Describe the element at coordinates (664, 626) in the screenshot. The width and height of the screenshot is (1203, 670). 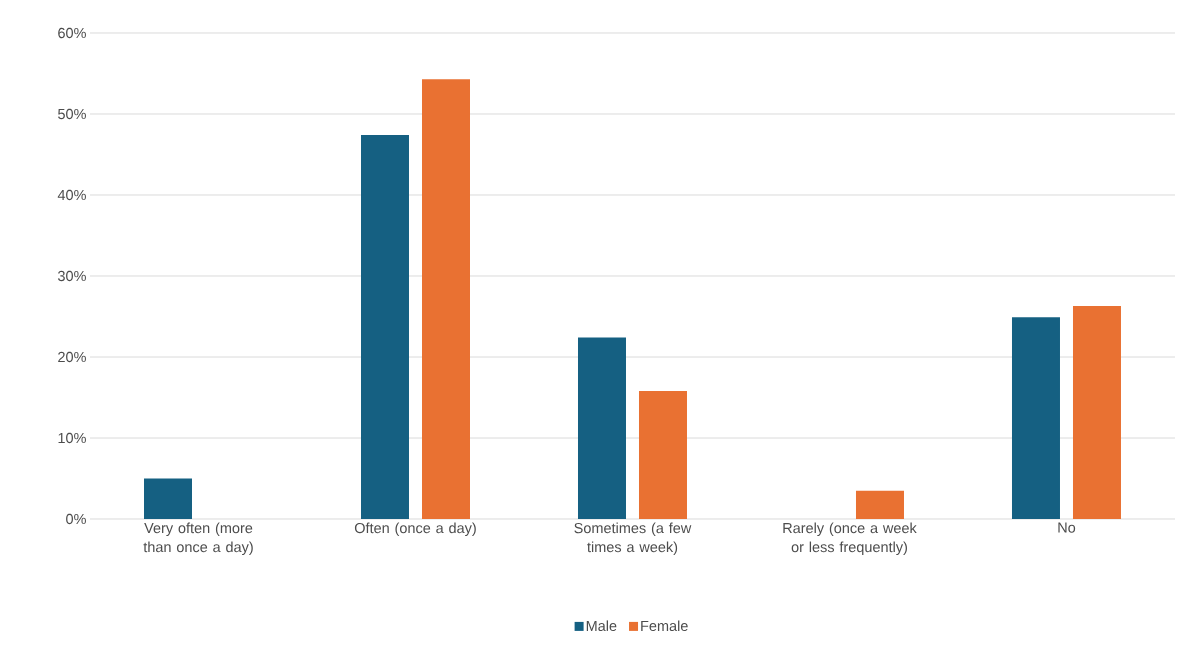
I see `legend-label: Female` at that location.